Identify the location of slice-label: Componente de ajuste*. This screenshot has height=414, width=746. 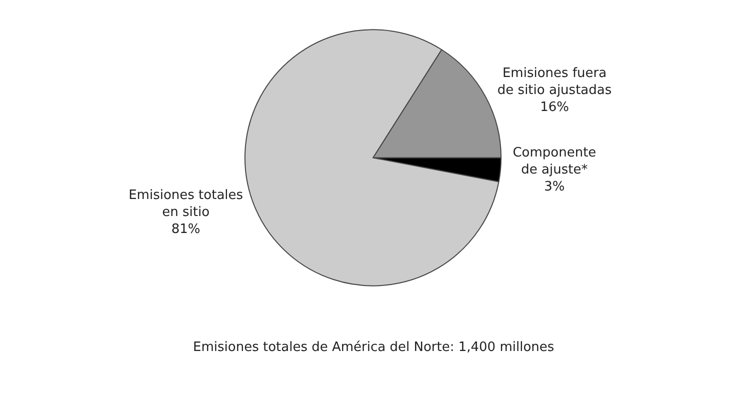
(554, 162).